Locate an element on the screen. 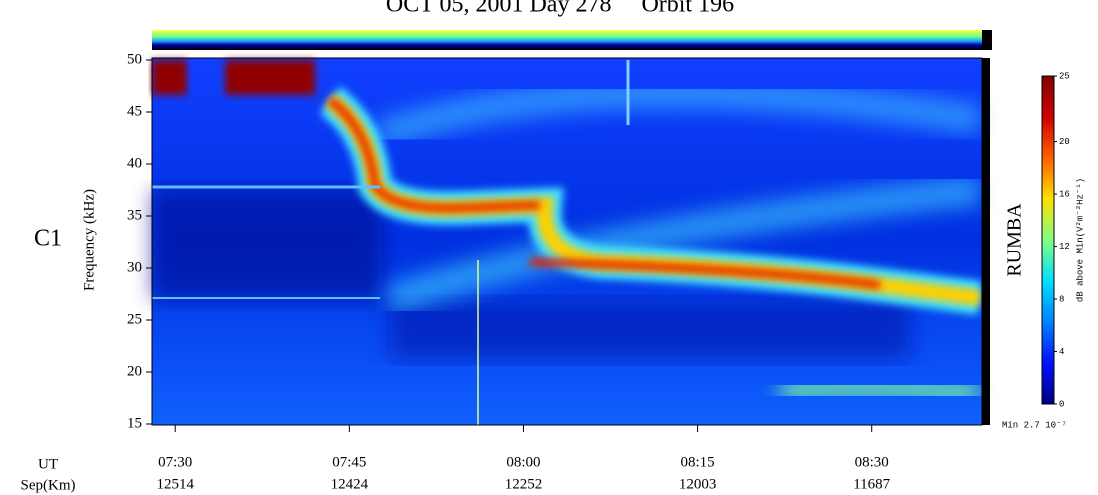 Image resolution: width=1098 pixels, height=495 pixels. colorbar-tick-label: 4 is located at coordinates (1061, 352).